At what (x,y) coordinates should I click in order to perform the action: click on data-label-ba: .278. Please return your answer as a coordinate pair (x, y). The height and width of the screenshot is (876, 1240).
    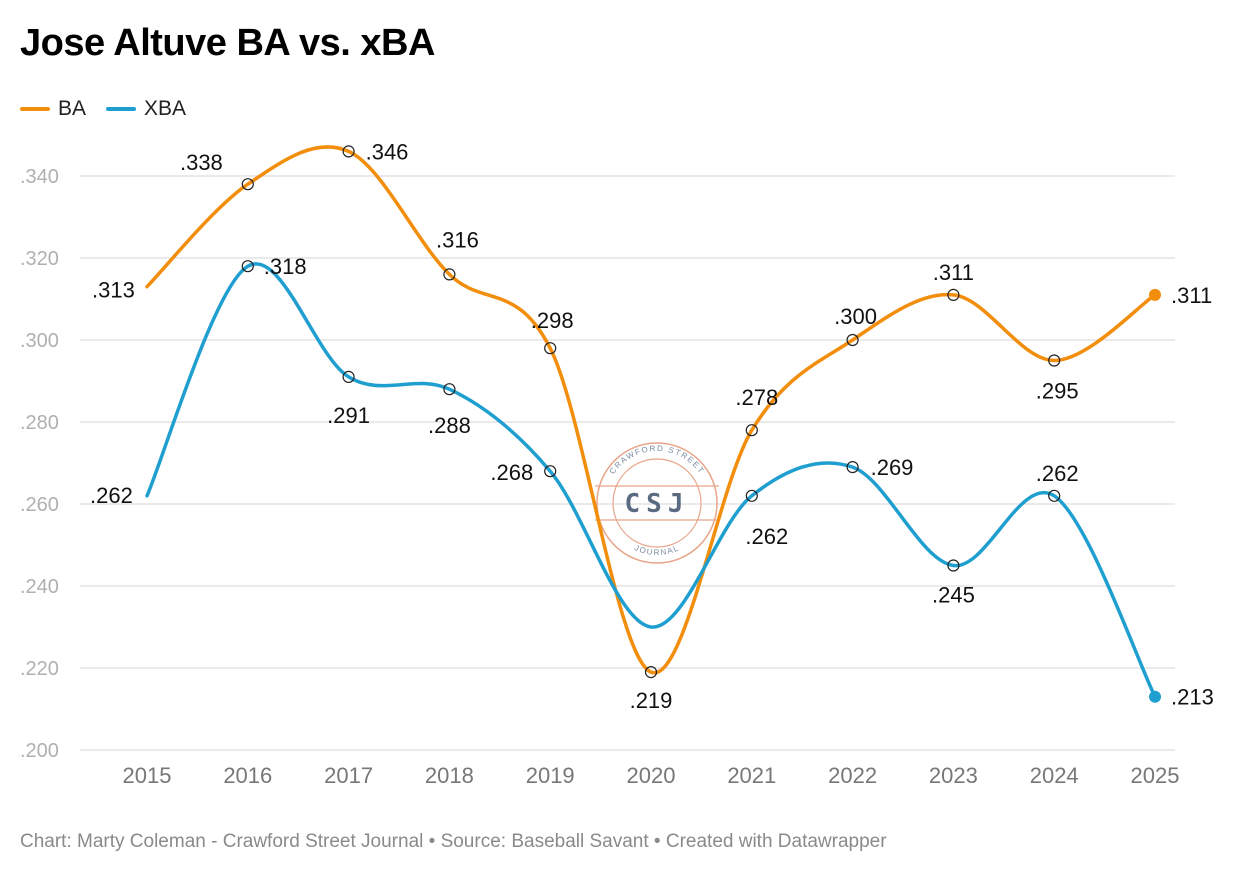
    Looking at the image, I should click on (756, 397).